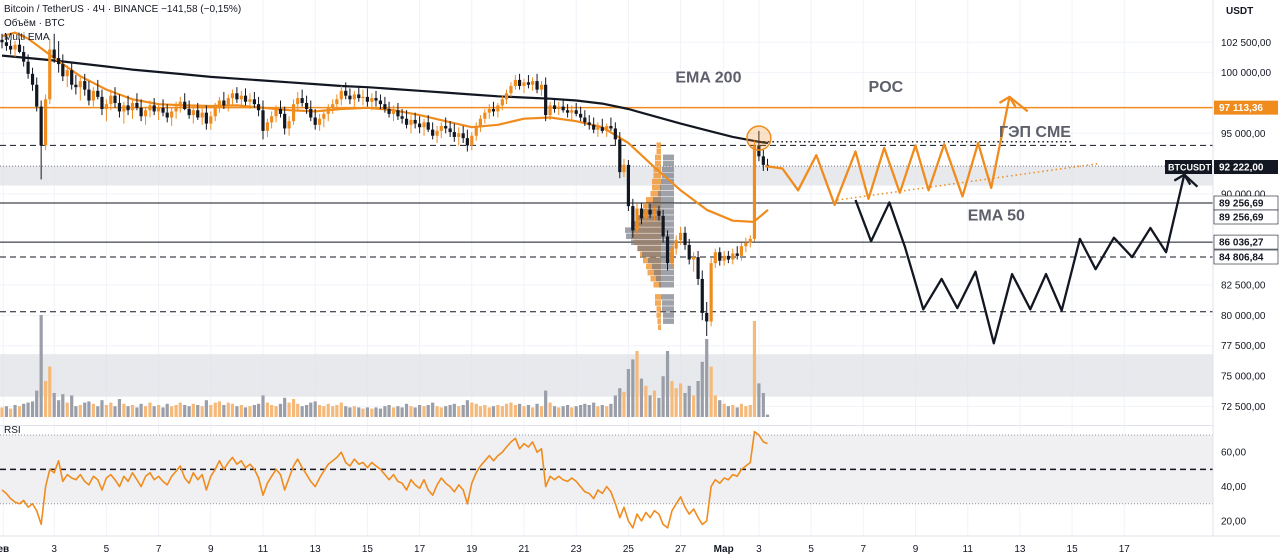 The height and width of the screenshot is (560, 1280). I want to click on x-tick-label: 13, so click(316, 549).